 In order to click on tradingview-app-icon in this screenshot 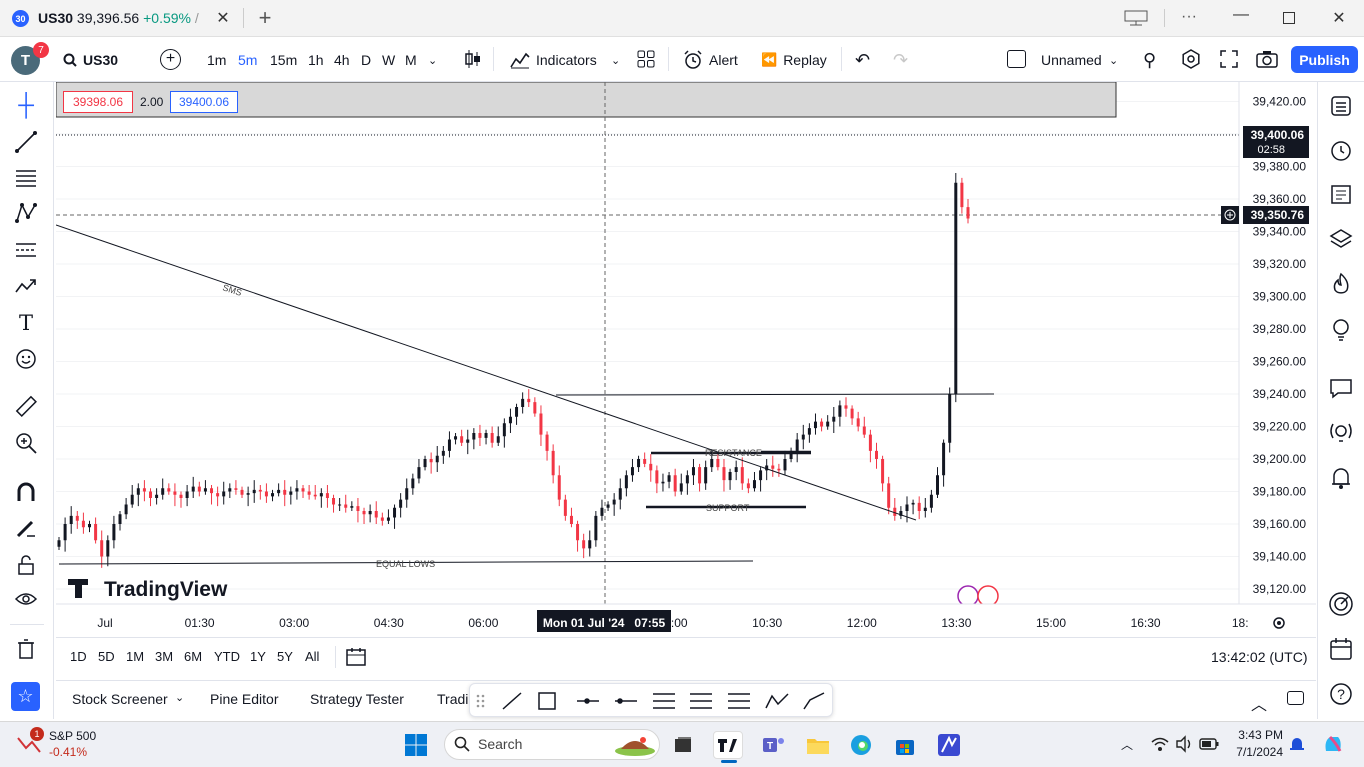, I will do `click(728, 745)`.